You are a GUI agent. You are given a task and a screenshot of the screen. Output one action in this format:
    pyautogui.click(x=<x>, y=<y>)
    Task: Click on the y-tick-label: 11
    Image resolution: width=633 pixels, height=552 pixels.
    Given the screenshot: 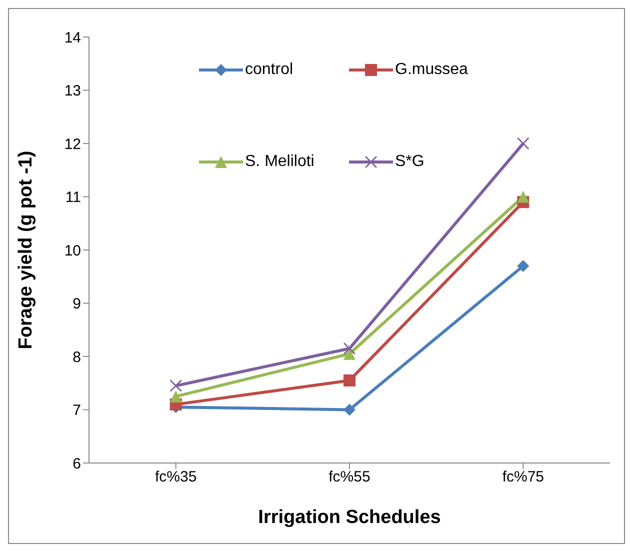 What is the action you would take?
    pyautogui.click(x=73, y=197)
    